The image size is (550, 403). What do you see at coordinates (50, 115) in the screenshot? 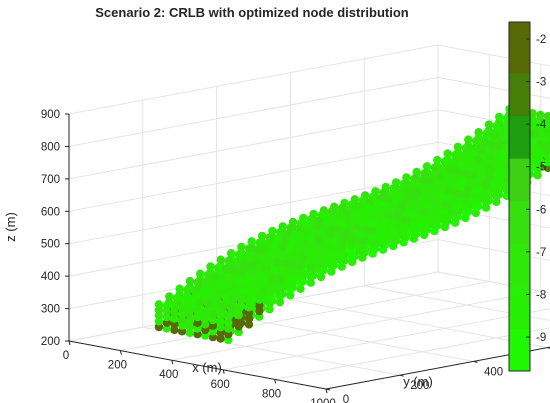
I see `z-tick-label: 900` at bounding box center [50, 115].